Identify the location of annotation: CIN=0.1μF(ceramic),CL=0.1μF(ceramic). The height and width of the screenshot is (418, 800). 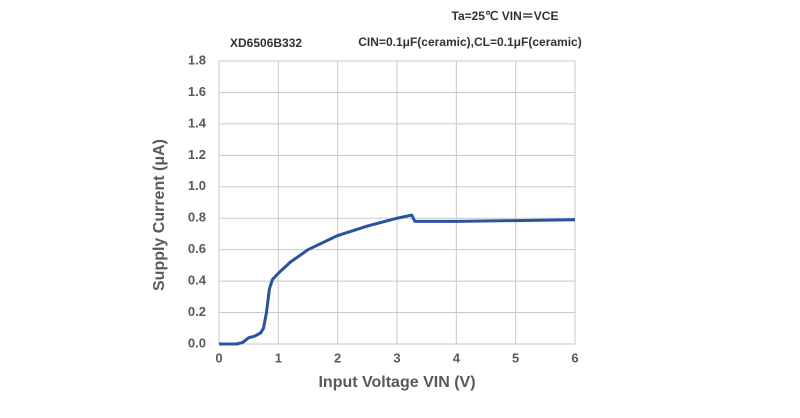
(469, 42).